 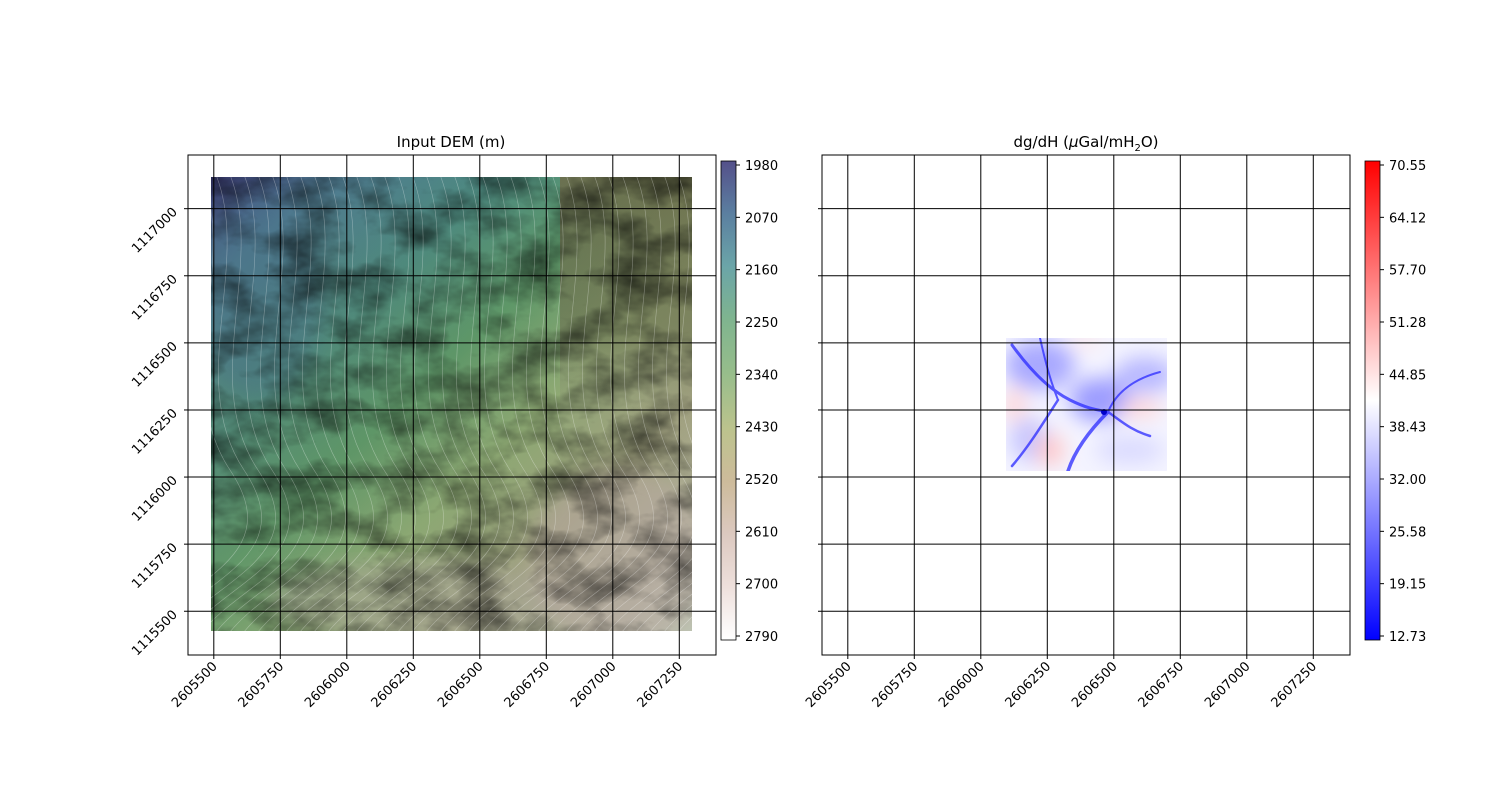 What do you see at coordinates (1228, 685) in the screenshot?
I see `dgdh-x-tick-label: 2607000` at bounding box center [1228, 685].